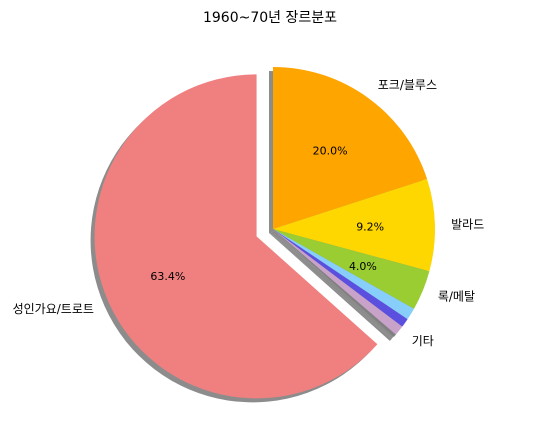  I want to click on slice-percent-label: 63.4%, so click(167, 276).